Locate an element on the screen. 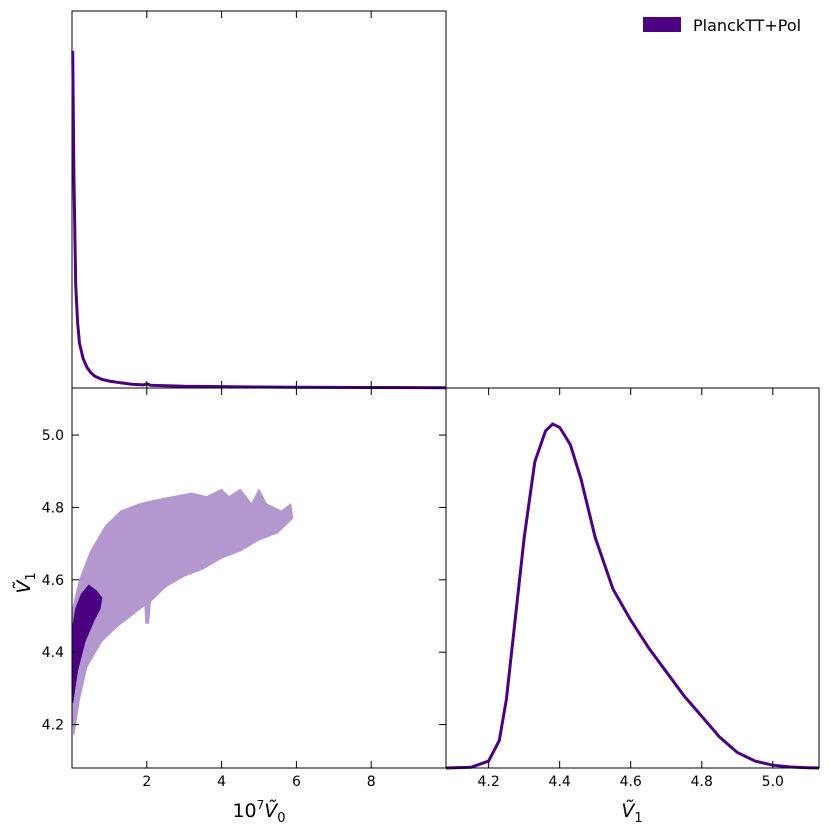 Image resolution: width=830 pixels, height=831 pixels. contour-68-region is located at coordinates (87, 643).